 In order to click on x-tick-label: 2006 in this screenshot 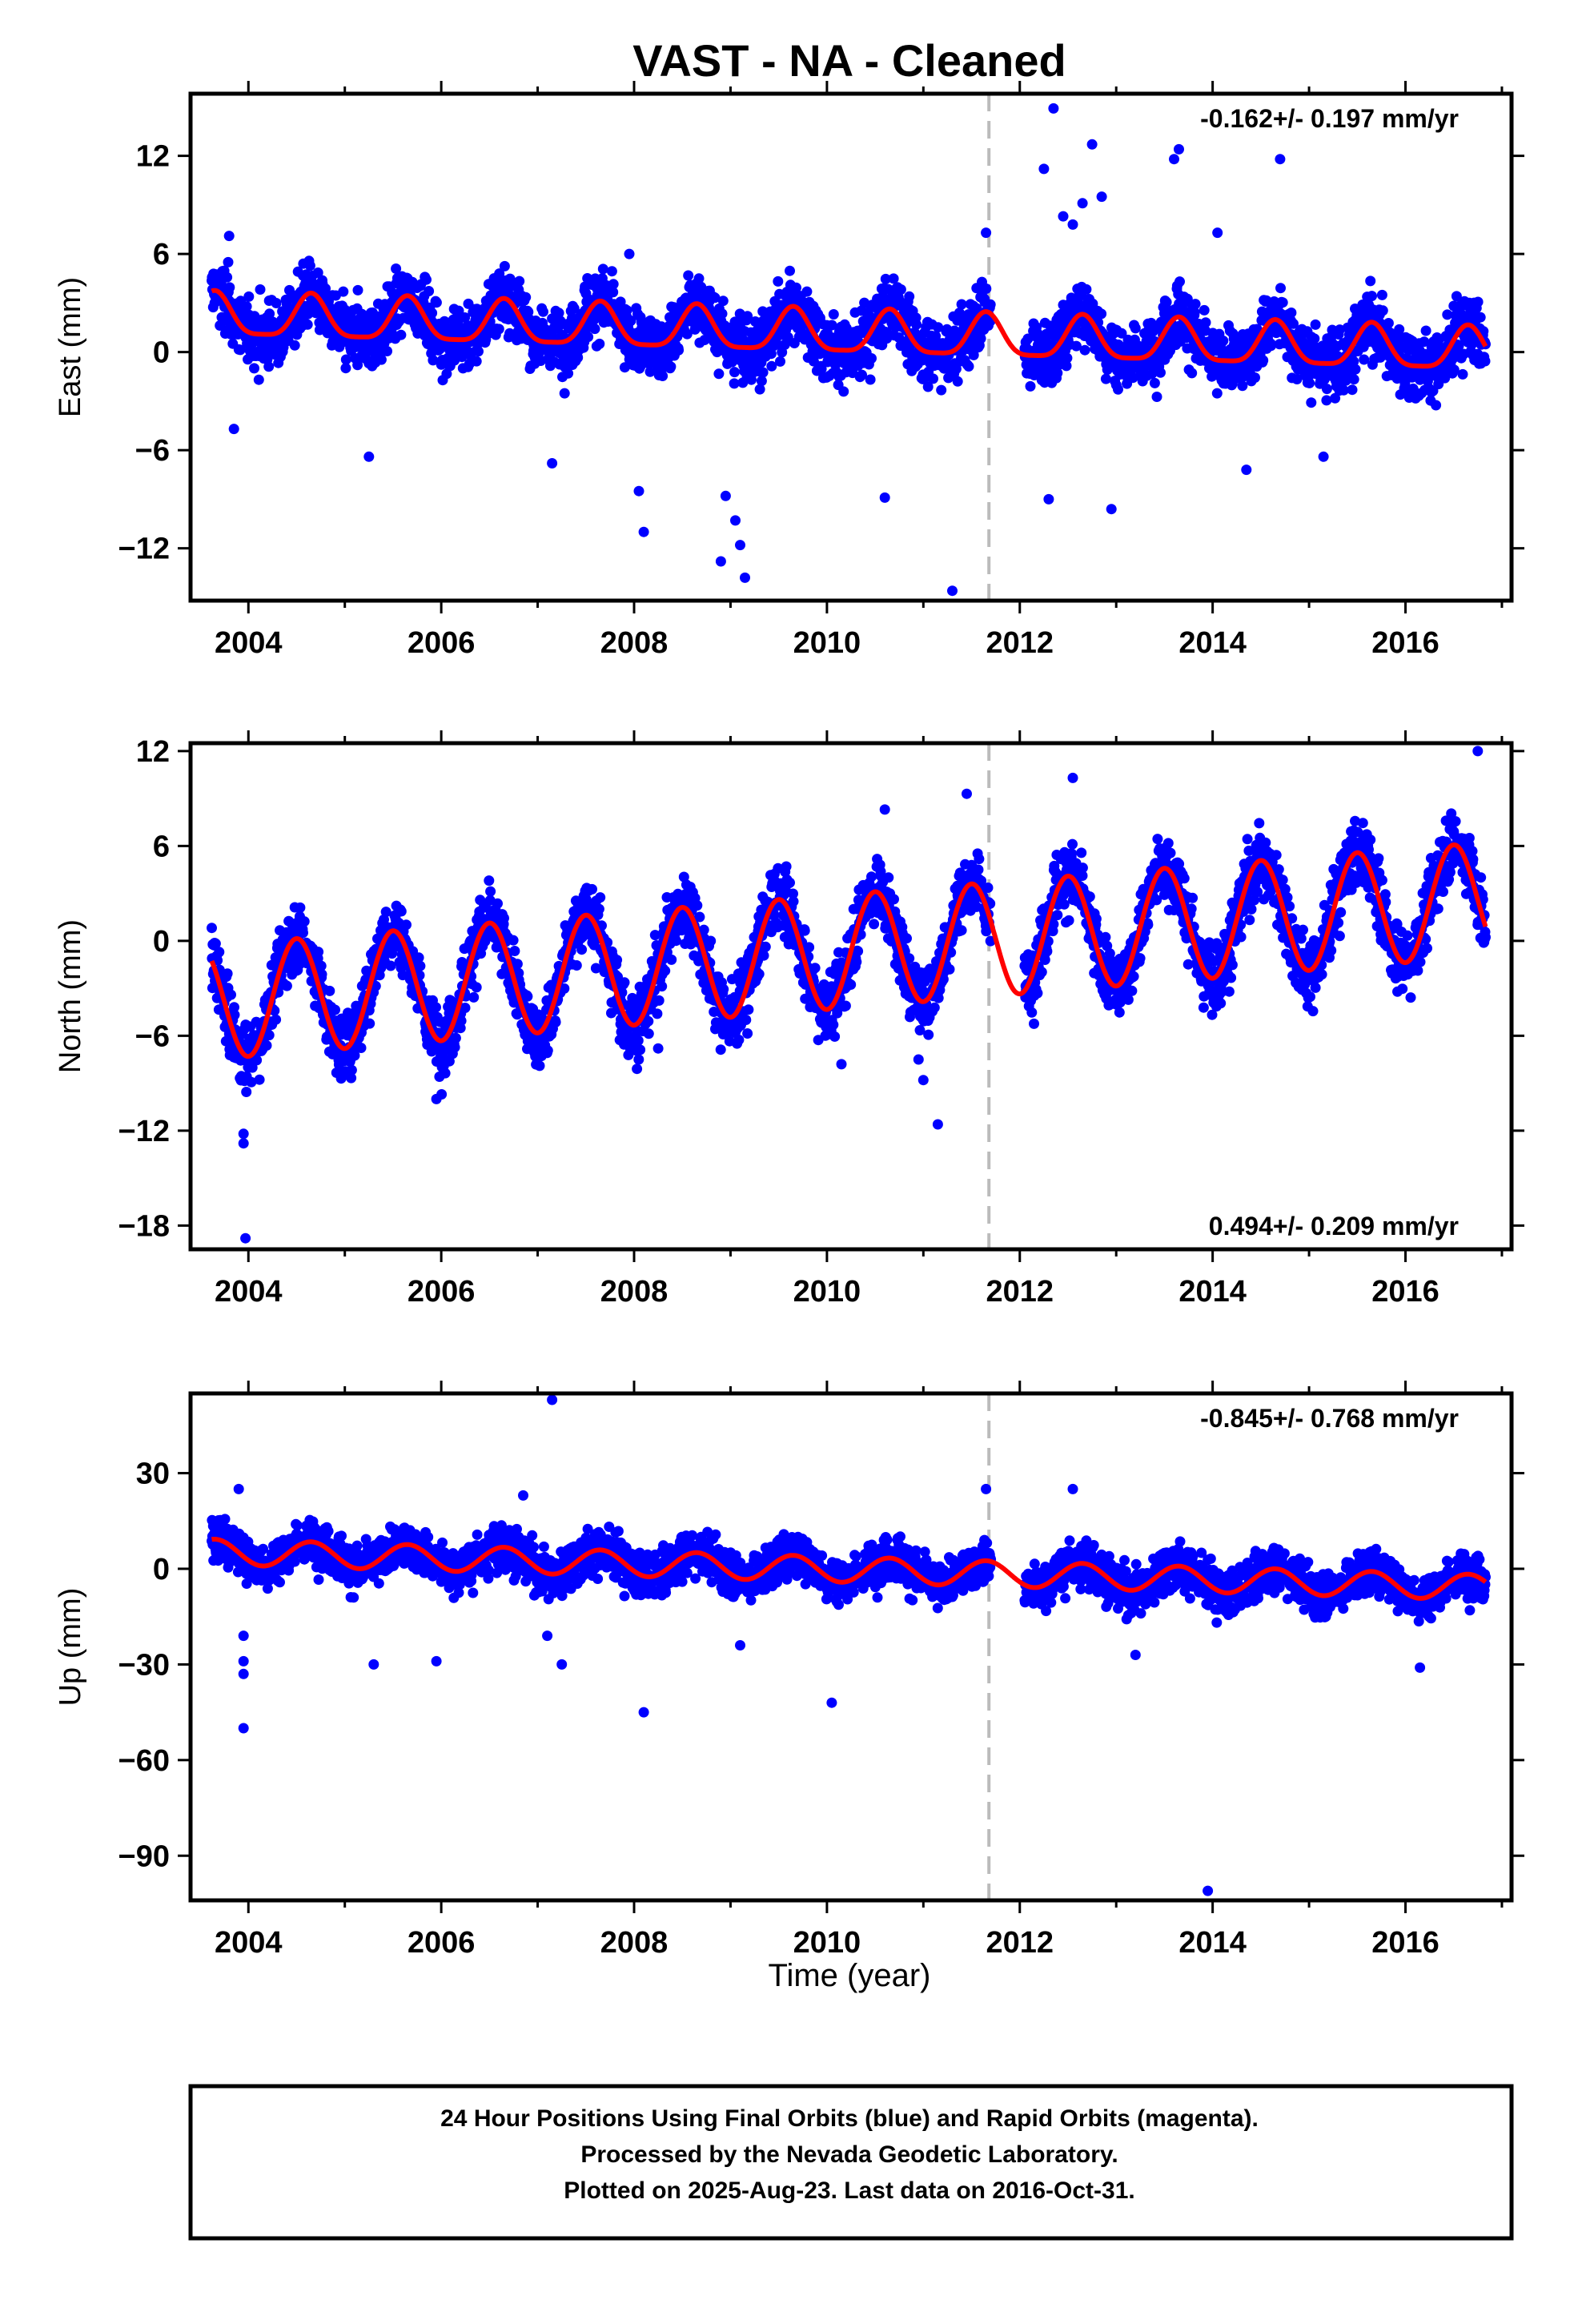, I will do `click(442, 643)`.